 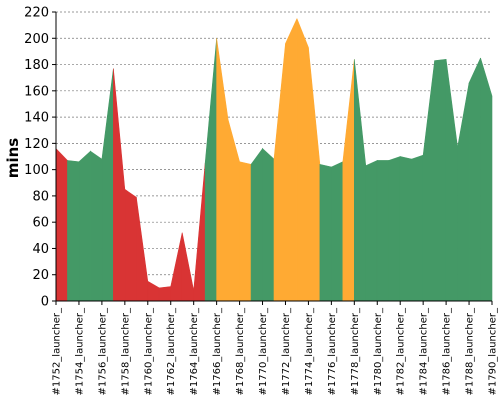 I want to click on y-tick-label: 180, so click(x=36, y=65).